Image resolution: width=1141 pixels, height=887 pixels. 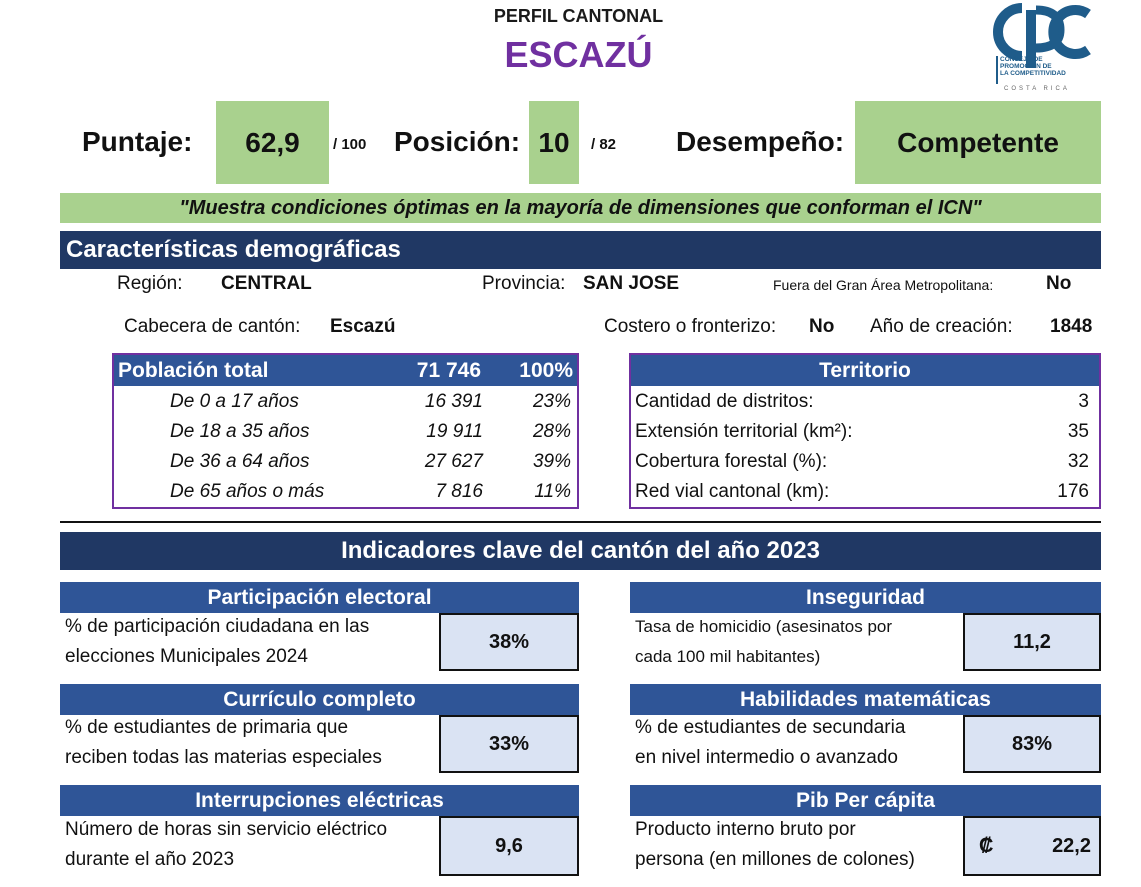 What do you see at coordinates (345, 370) in the screenshot?
I see `population-header: Población total 71 746 100%` at bounding box center [345, 370].